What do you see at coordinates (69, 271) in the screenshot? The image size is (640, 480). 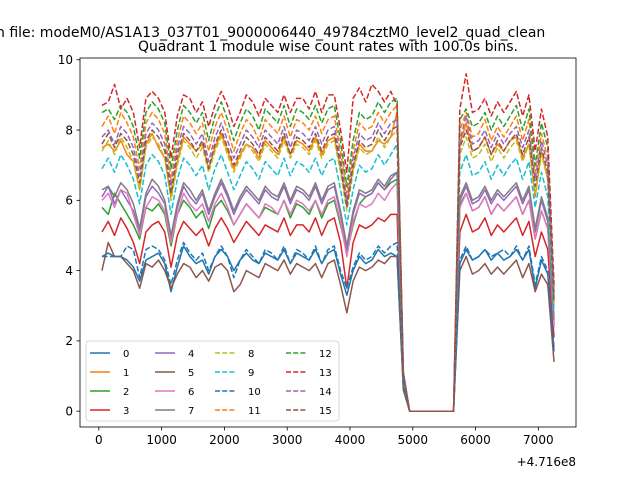 I see `y-tick-label: 4` at bounding box center [69, 271].